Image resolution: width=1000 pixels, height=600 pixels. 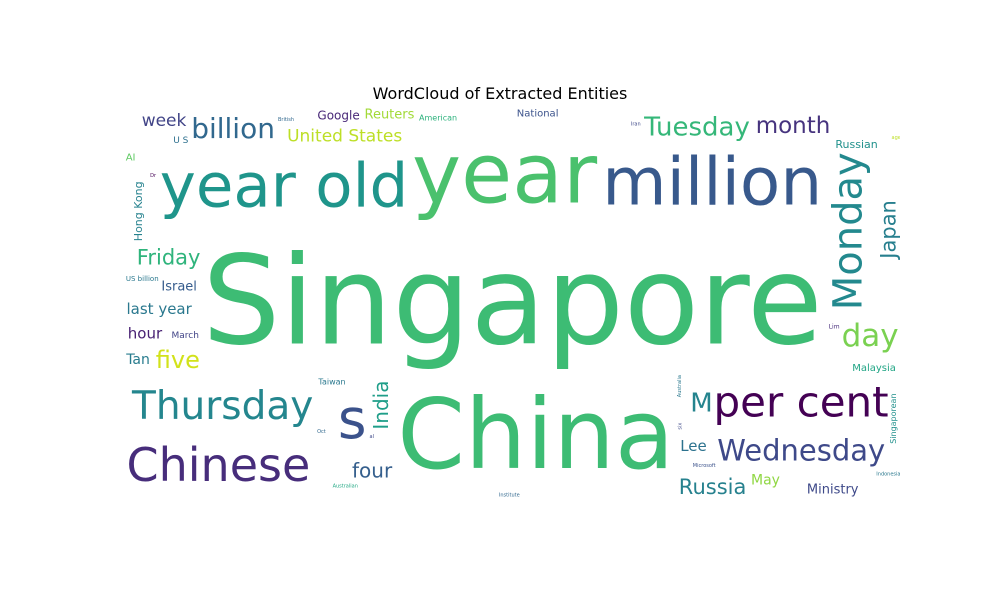 I want to click on word-lim: Lim, so click(x=834, y=326).